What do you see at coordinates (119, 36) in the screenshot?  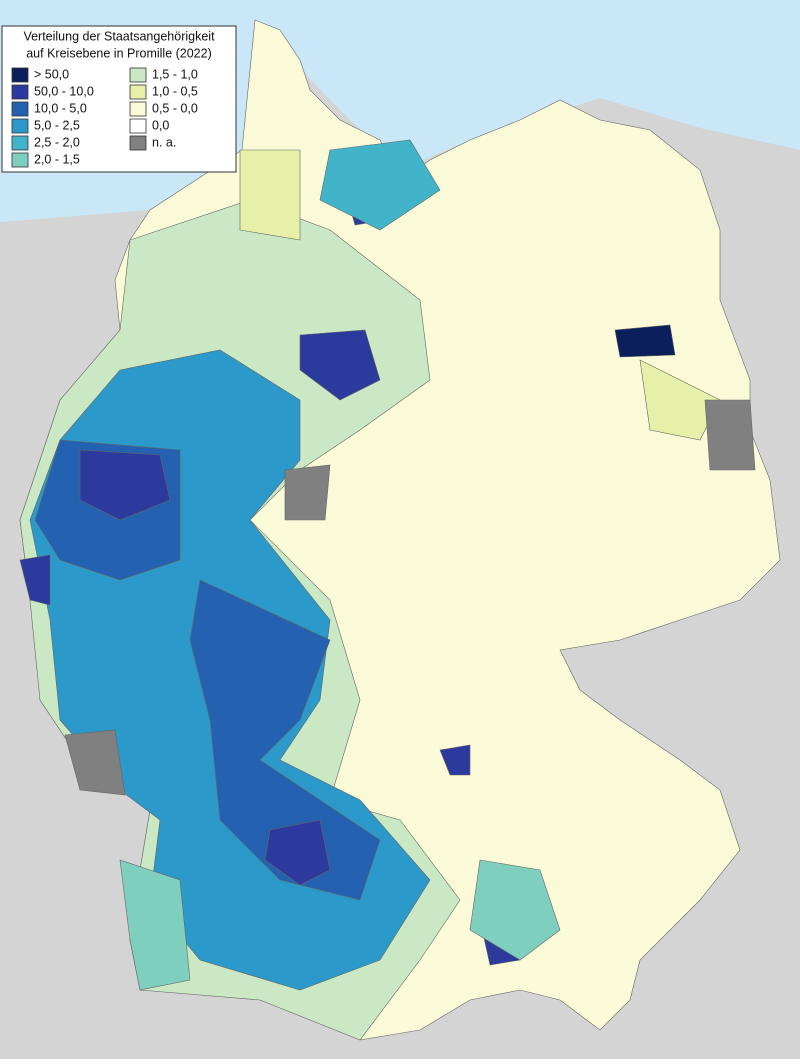 I see `legend-title: Verteilung der Staatsangehörigkeit` at bounding box center [119, 36].